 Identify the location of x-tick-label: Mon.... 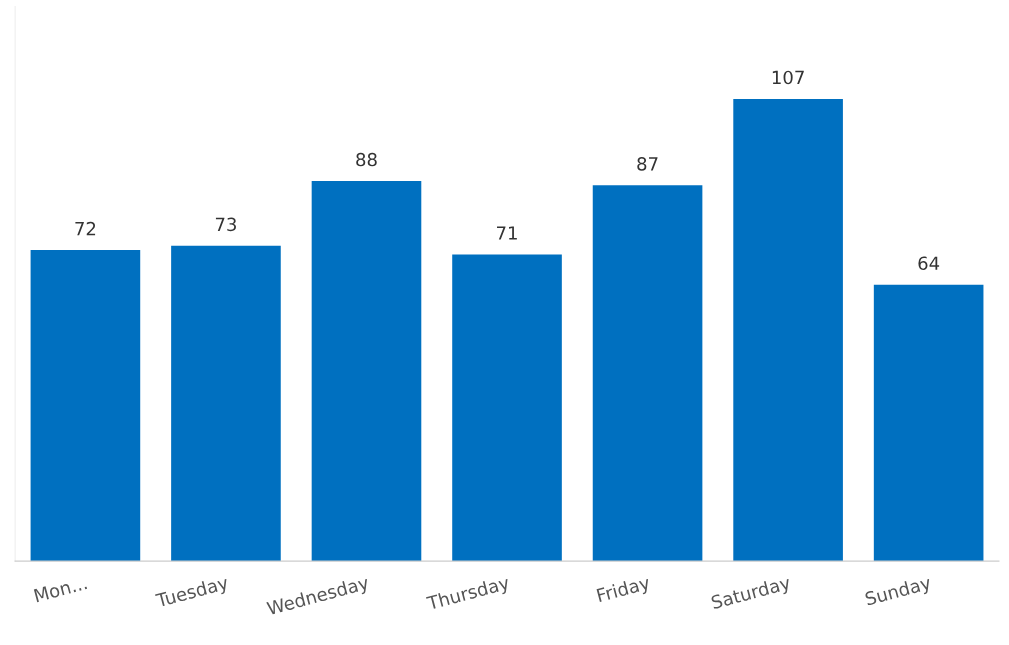
(60, 589).